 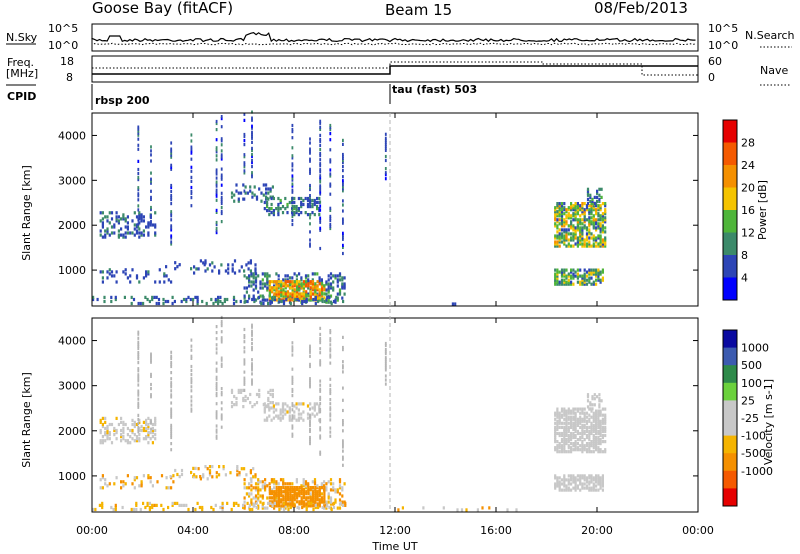 What do you see at coordinates (72, 225) in the screenshot?
I see `y-tick-label: 2000` at bounding box center [72, 225].